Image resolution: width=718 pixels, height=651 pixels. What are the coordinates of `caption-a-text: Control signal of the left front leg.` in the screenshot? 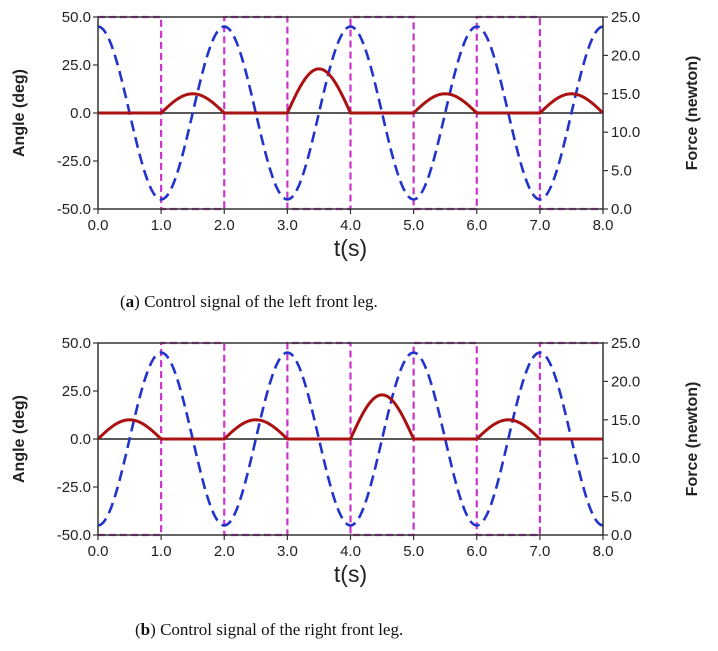 It's located at (261, 301).